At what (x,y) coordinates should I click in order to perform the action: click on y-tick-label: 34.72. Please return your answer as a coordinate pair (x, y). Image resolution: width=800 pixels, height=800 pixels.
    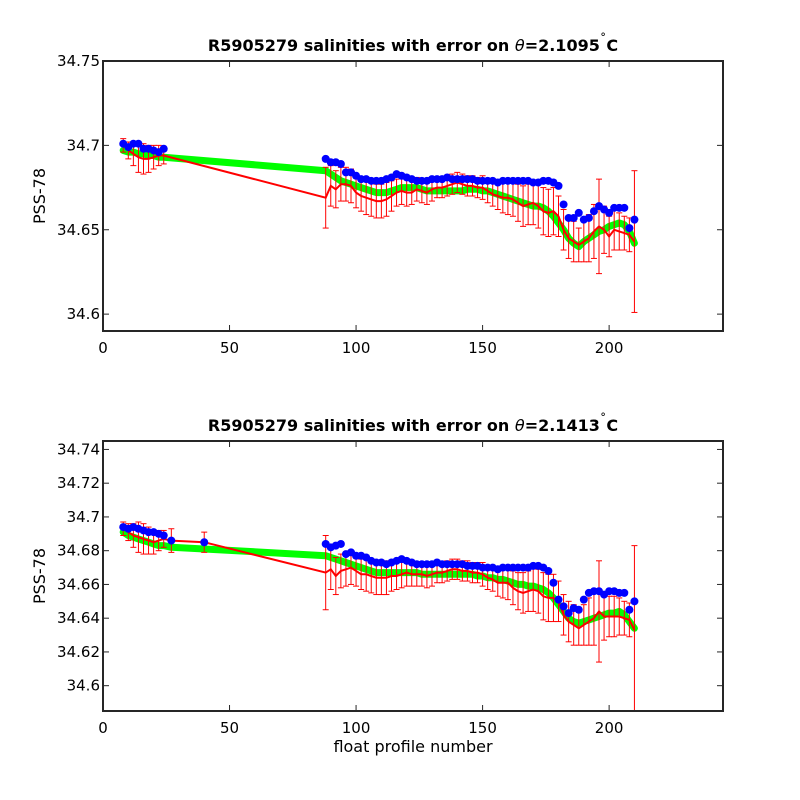
    Looking at the image, I should click on (78, 483).